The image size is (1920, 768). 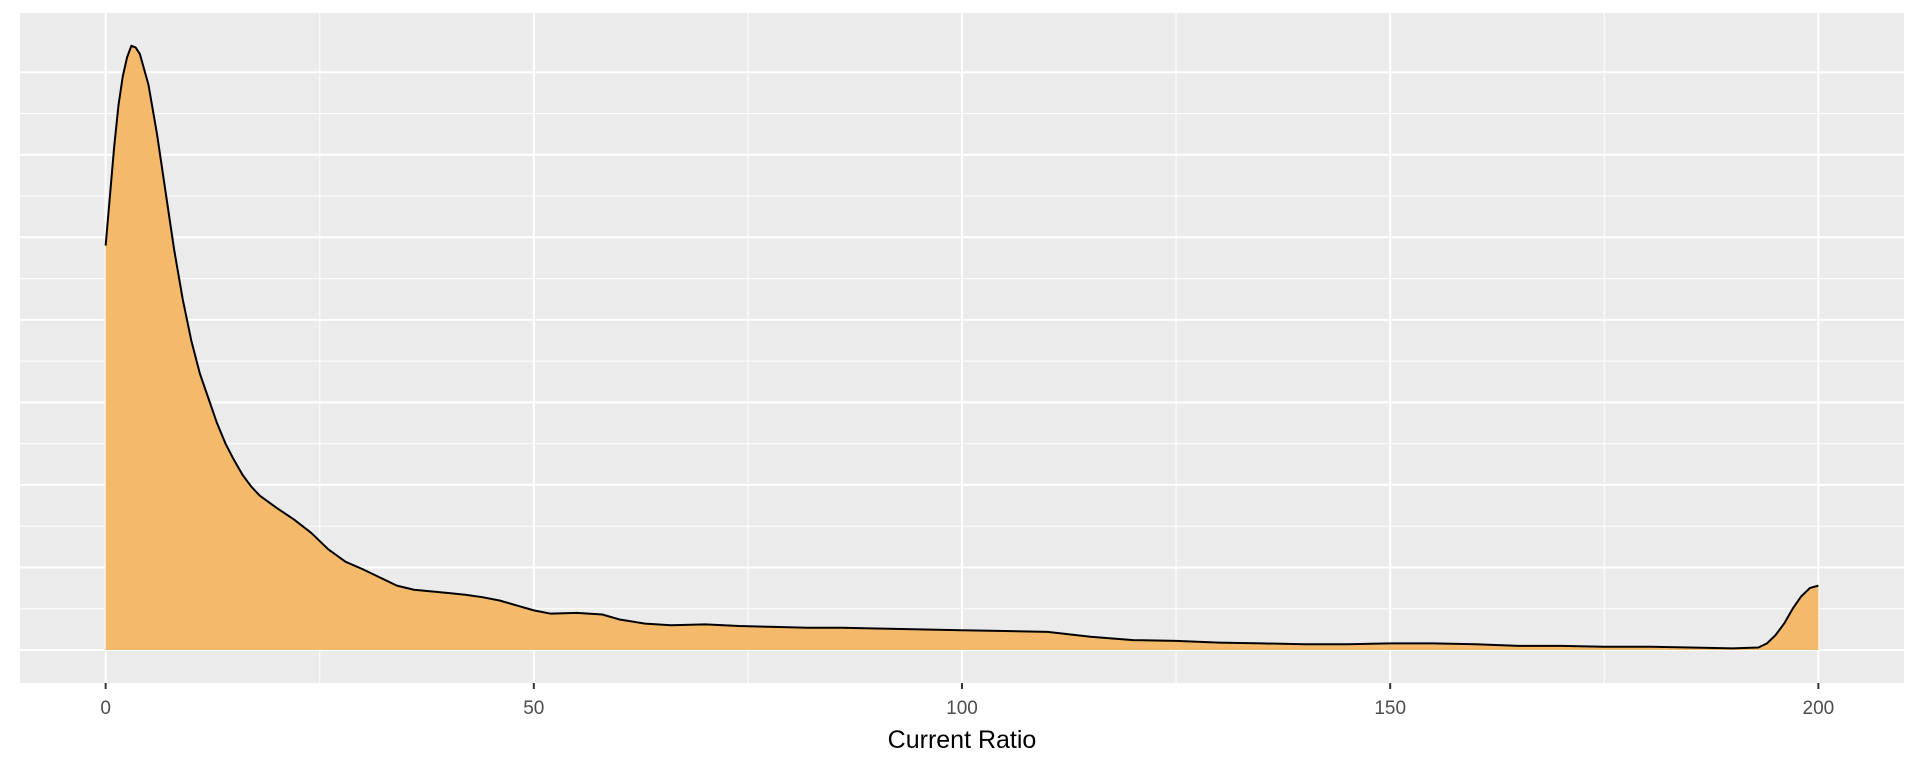 What do you see at coordinates (1819, 708) in the screenshot?
I see `x-tick-label: 200` at bounding box center [1819, 708].